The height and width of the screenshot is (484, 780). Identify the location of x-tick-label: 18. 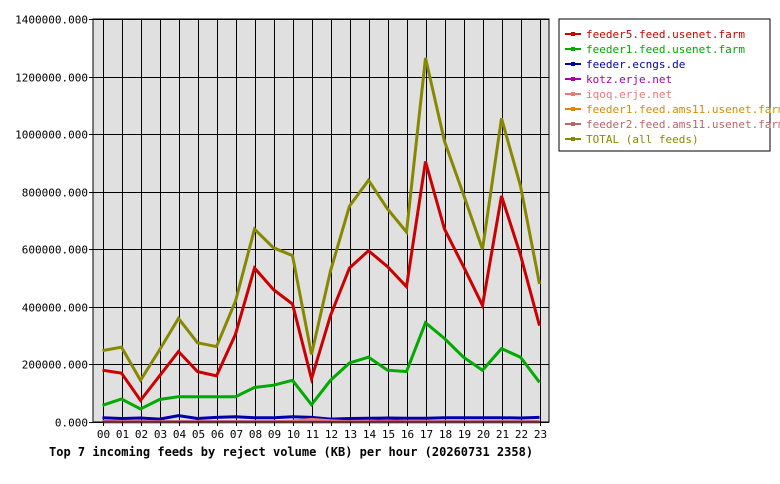
(445, 434).